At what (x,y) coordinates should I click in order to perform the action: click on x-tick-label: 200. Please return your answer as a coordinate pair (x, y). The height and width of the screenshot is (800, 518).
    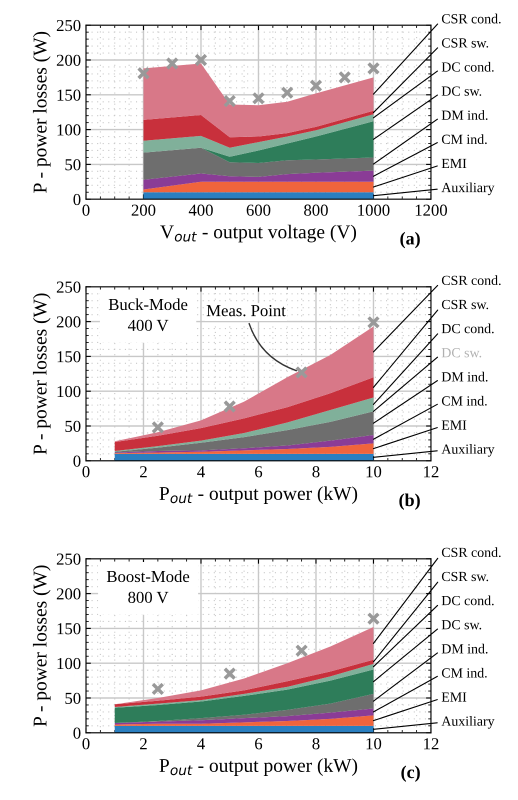
    Looking at the image, I should click on (144, 210).